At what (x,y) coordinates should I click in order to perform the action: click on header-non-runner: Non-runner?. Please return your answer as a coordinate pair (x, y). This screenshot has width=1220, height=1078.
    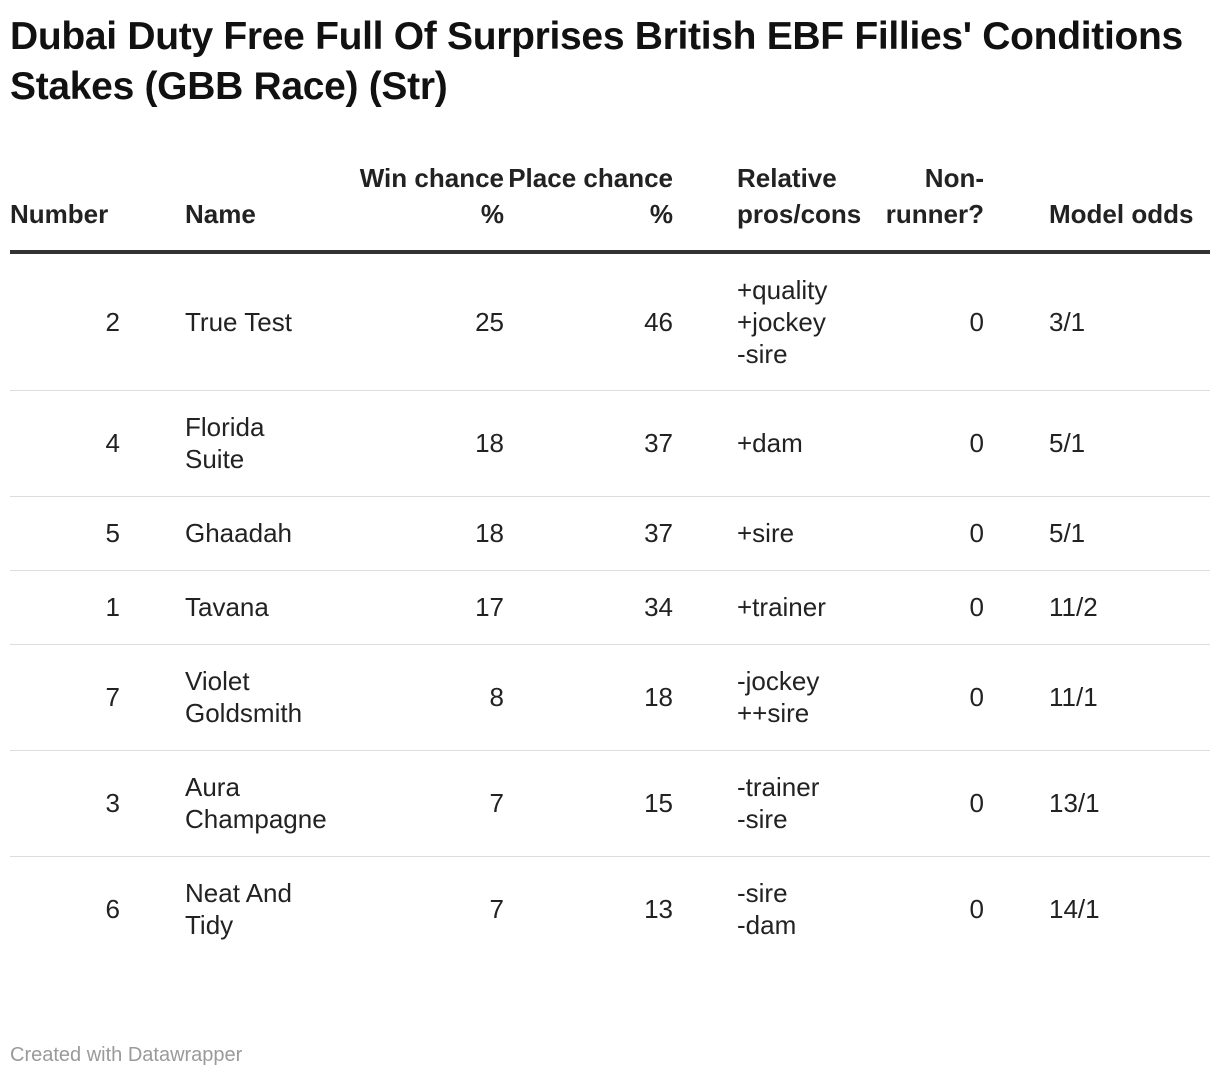
    Looking at the image, I should click on (931, 207).